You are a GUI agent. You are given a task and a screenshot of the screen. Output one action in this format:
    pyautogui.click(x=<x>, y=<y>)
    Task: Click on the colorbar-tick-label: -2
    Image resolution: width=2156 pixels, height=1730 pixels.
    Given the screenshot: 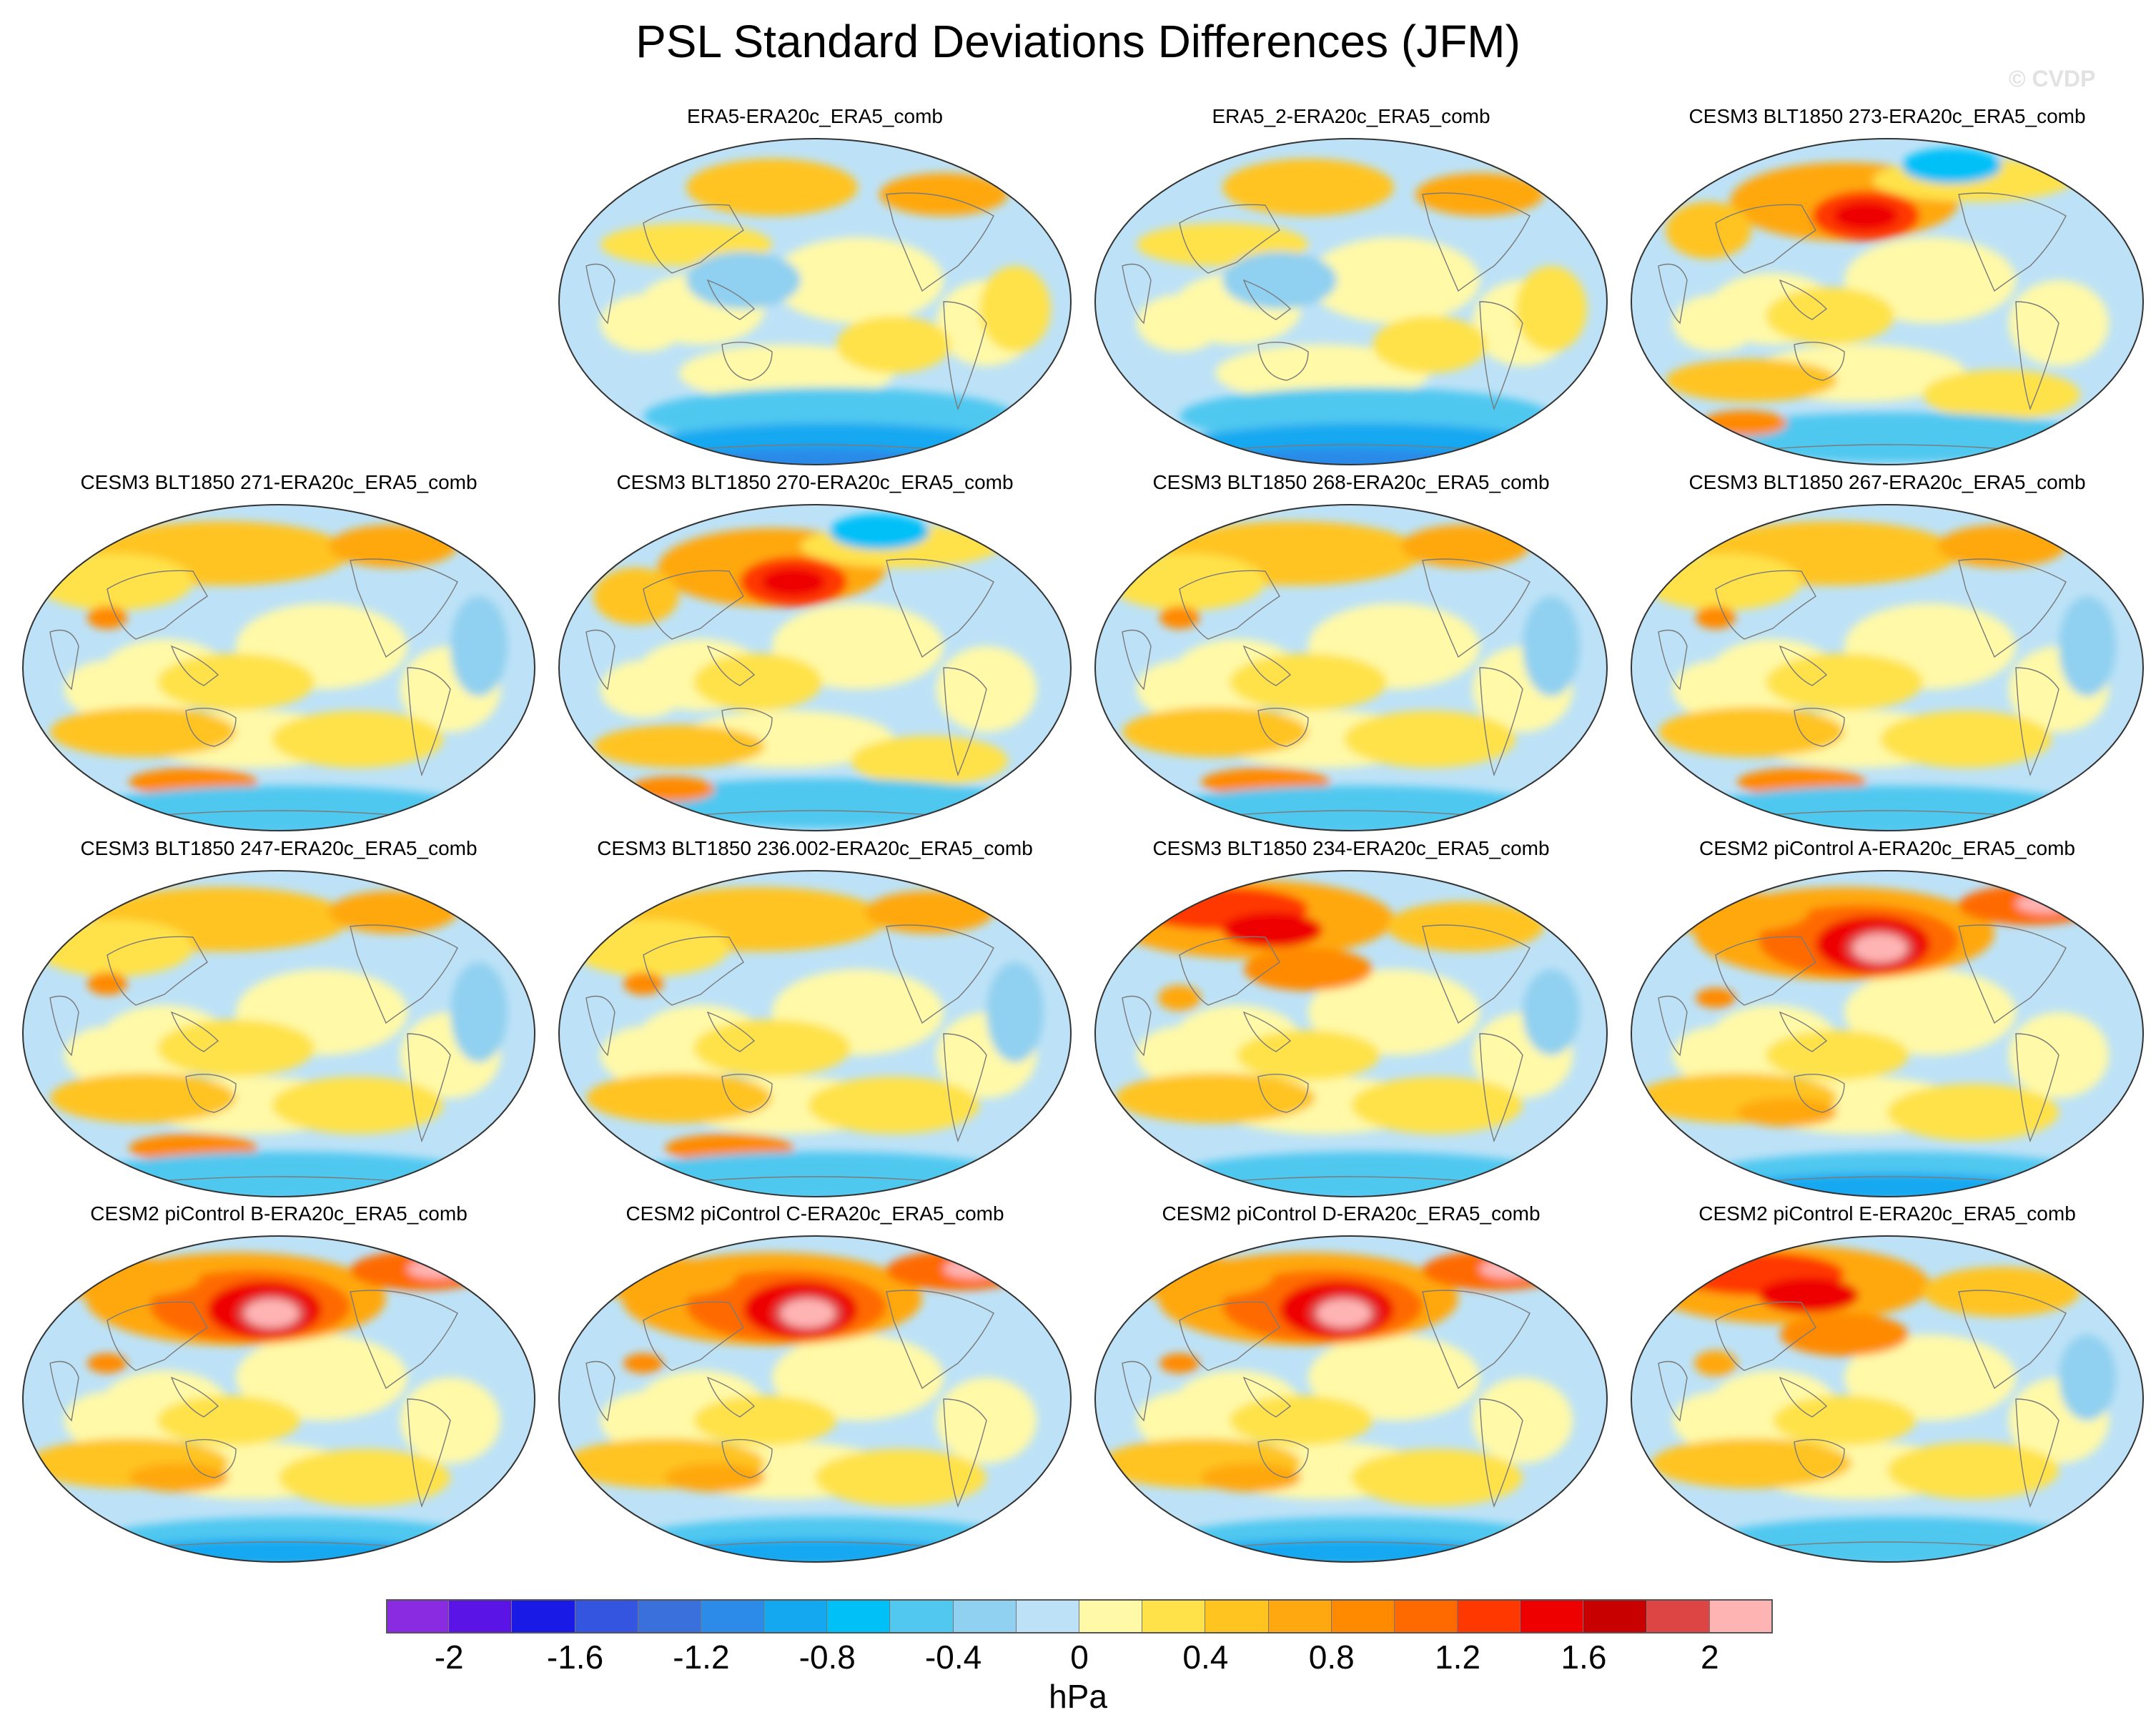 What is the action you would take?
    pyautogui.click(x=449, y=1657)
    